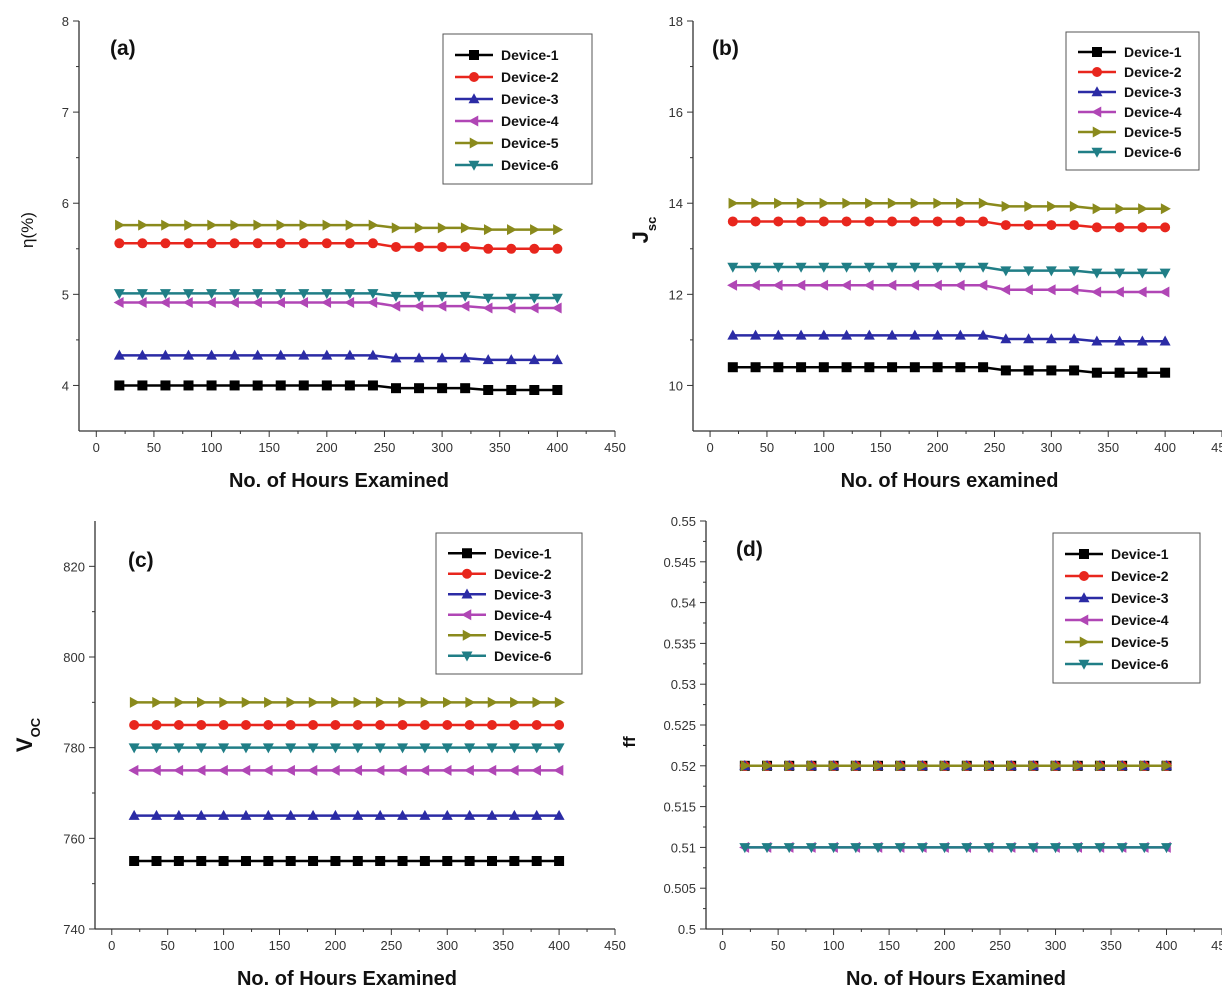 The height and width of the screenshot is (994, 1222). Describe the element at coordinates (1140, 554) in the screenshot. I see `legend-label: Device-1` at that location.